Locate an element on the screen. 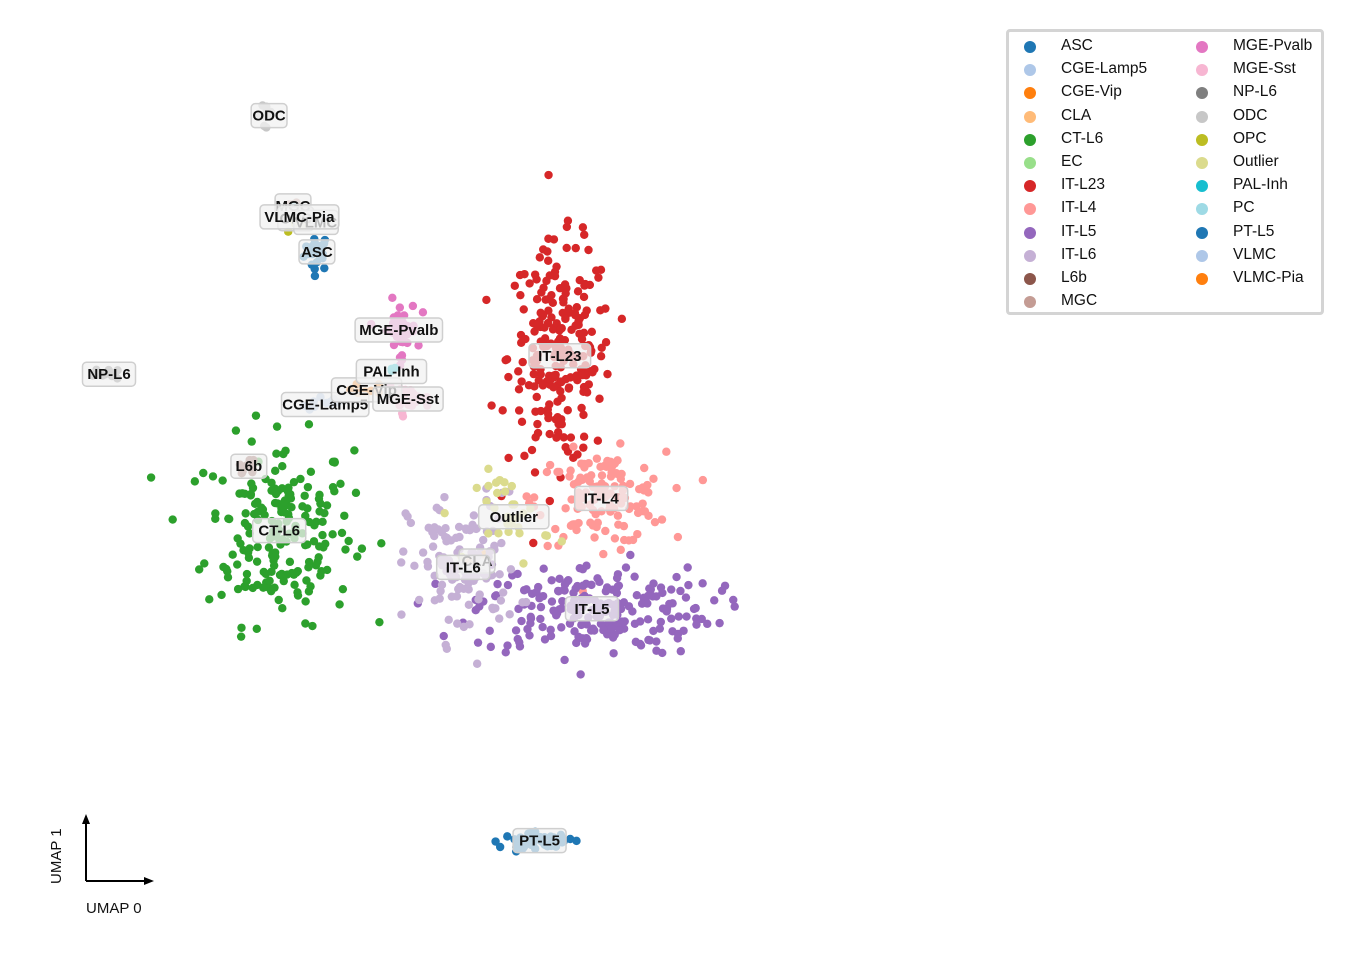 Image resolution: width=1354 pixels, height=966 pixels. legend-label: IT-L23 is located at coordinates (1083, 185).